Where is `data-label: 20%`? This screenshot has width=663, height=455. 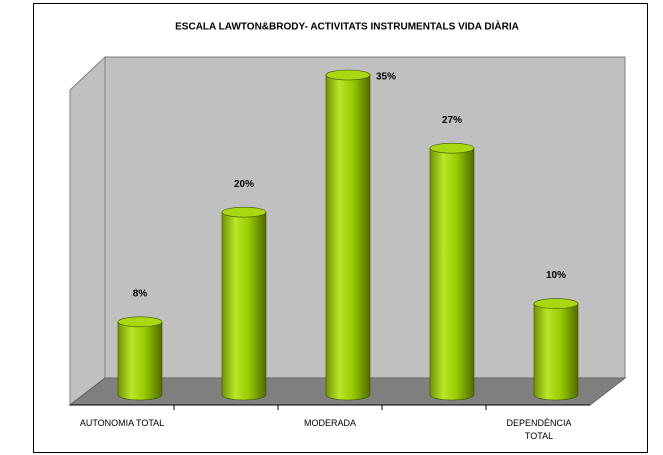 data-label: 20% is located at coordinates (244, 184).